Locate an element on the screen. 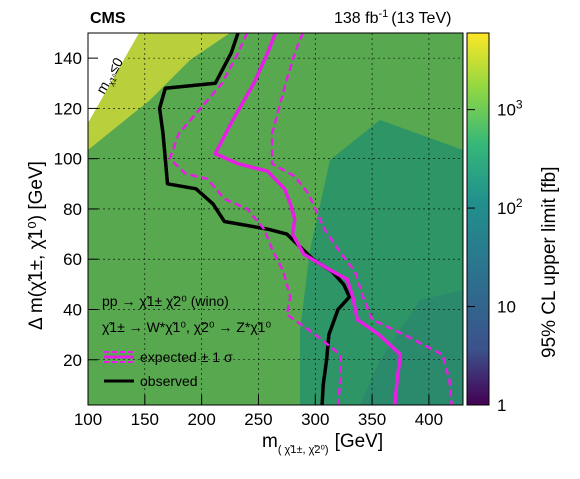 Image resolution: width=580 pixels, height=479 pixels. y-tick-label: 140 is located at coordinates (68, 58).